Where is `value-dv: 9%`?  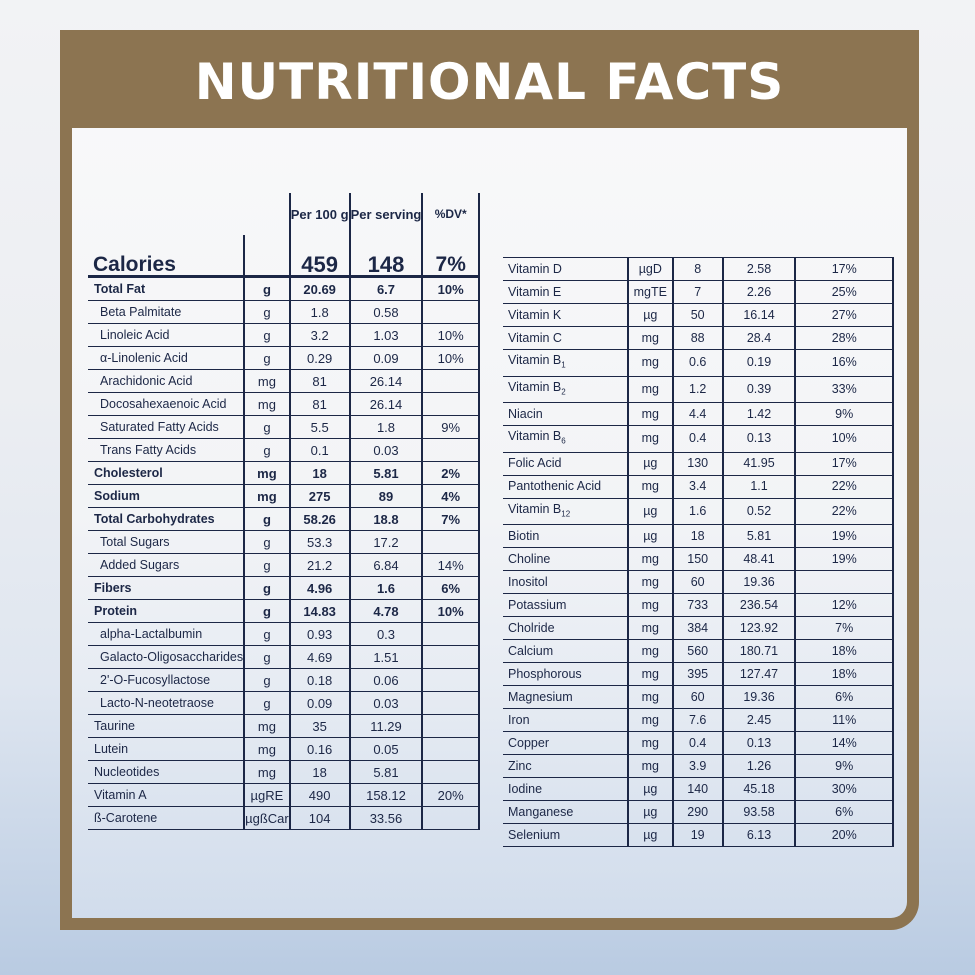 value-dv: 9% is located at coordinates (844, 766).